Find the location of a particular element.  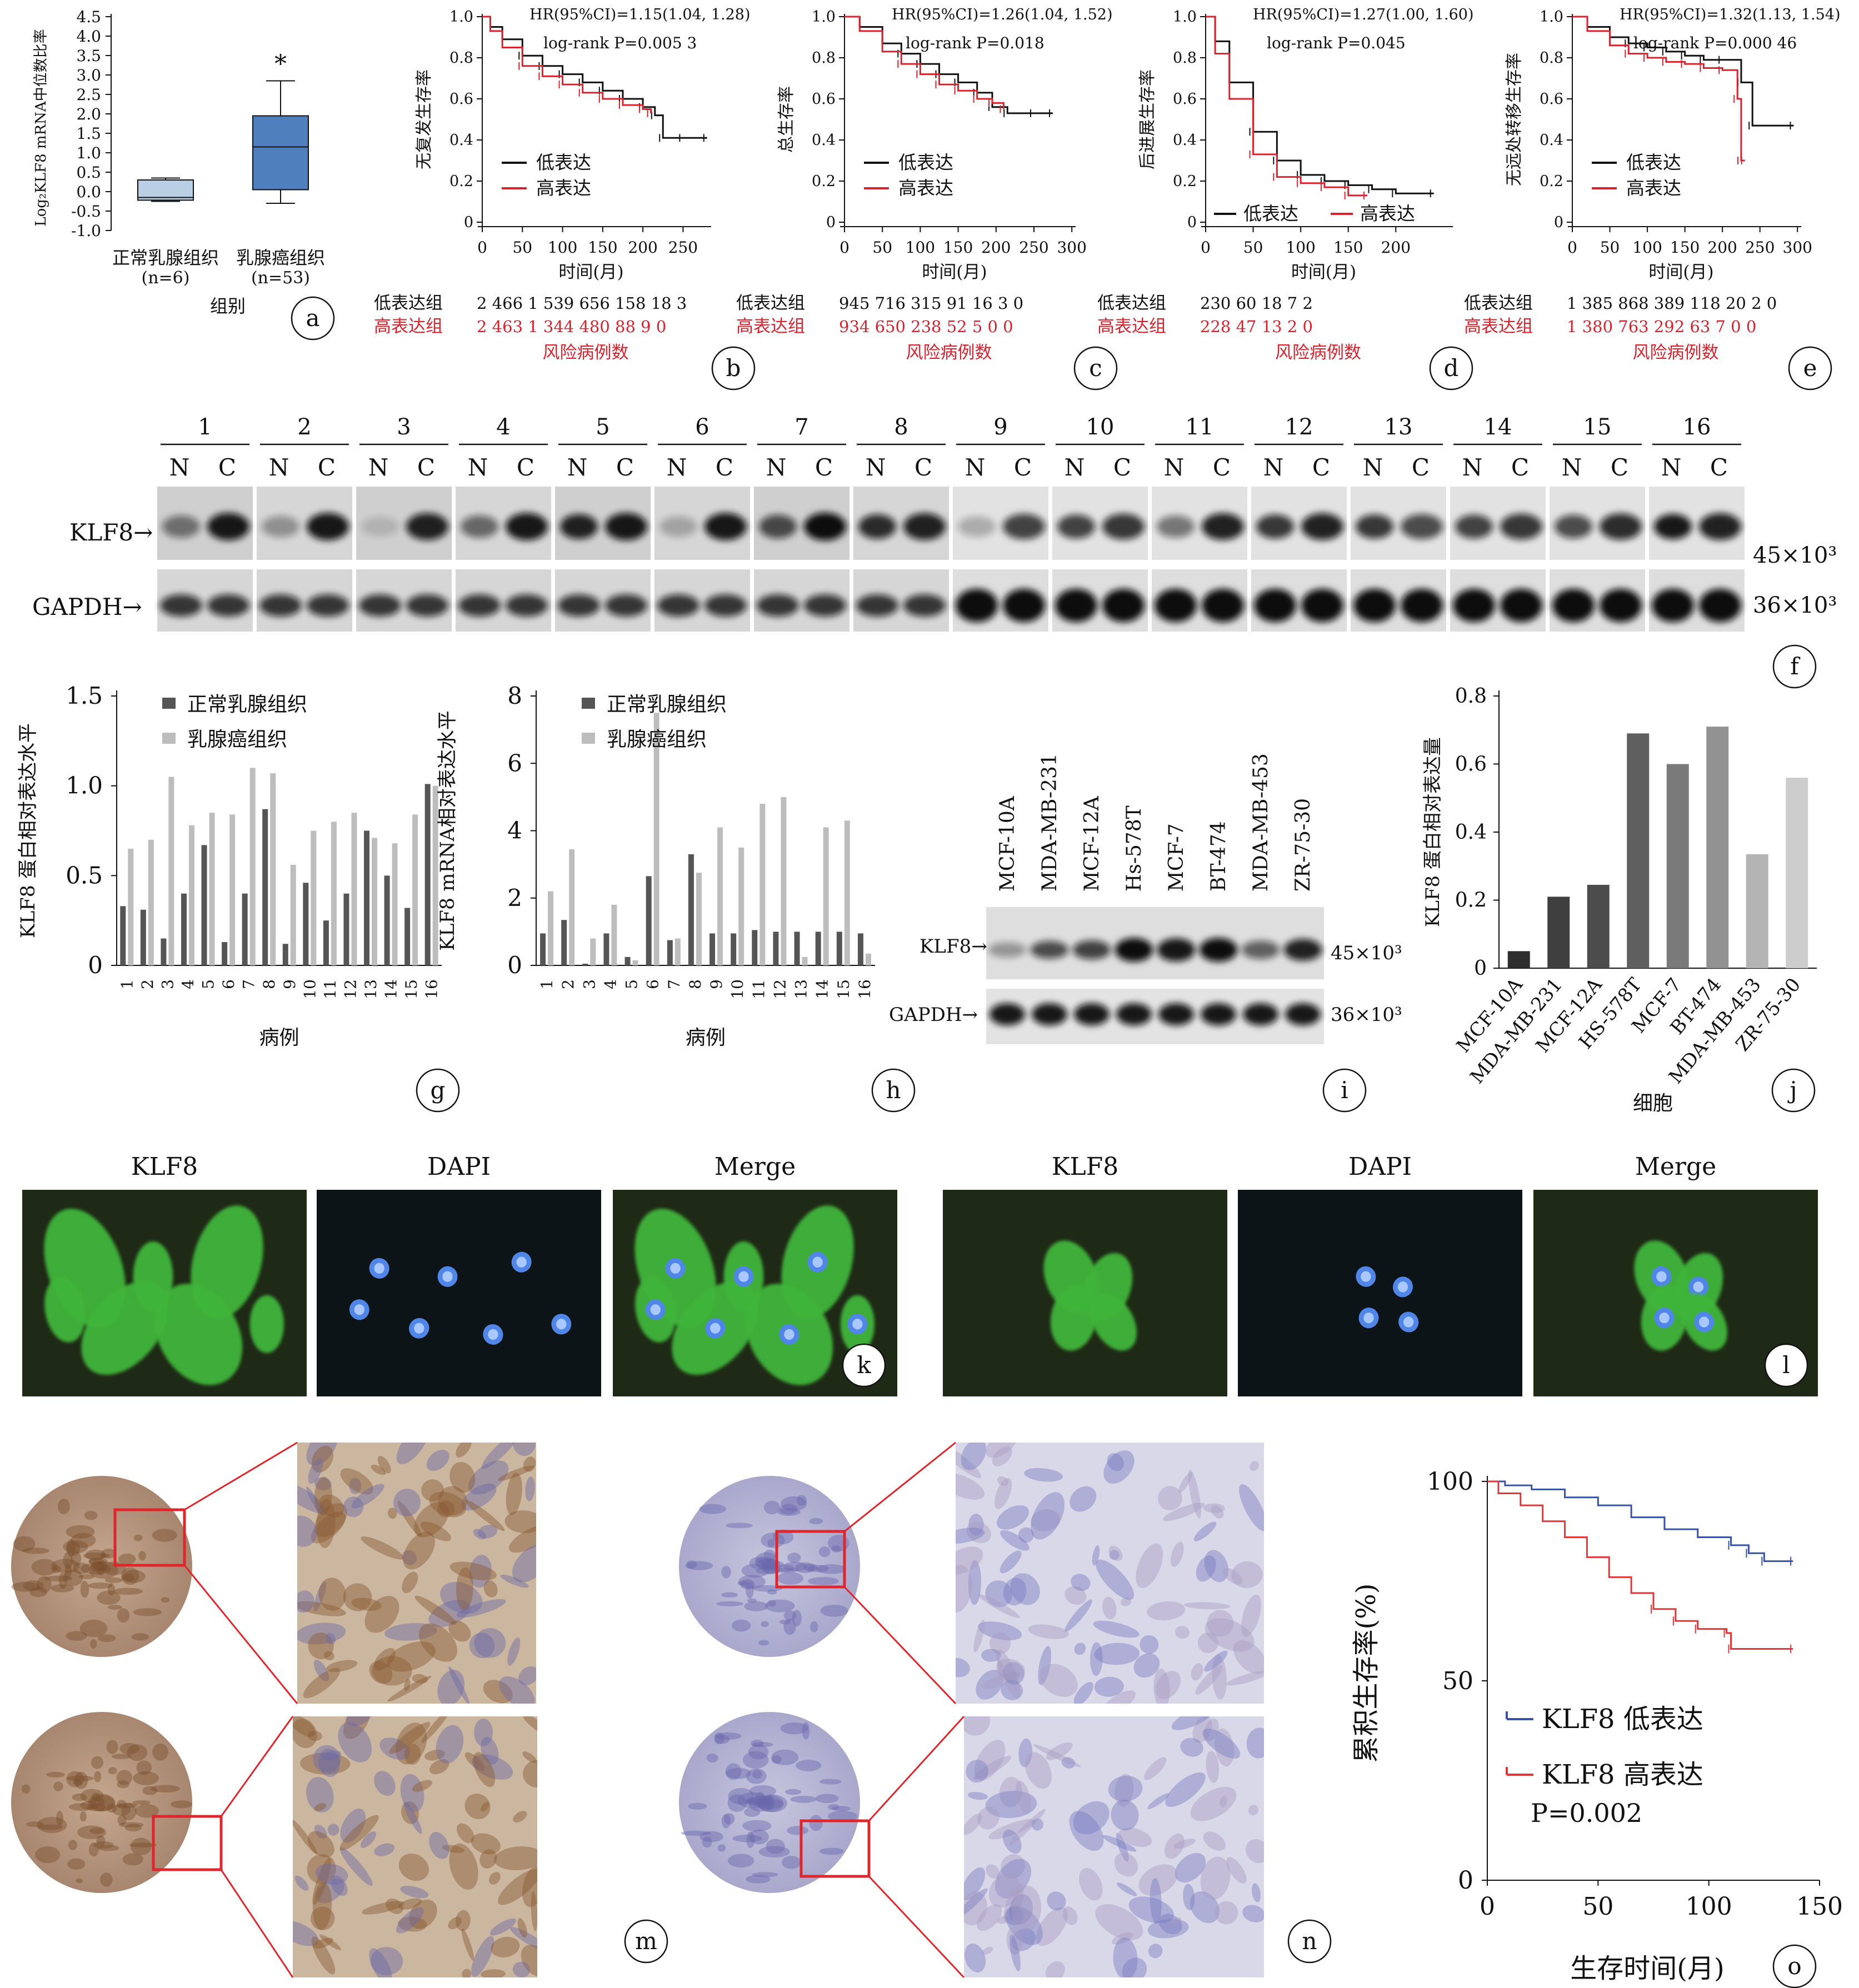

cells is located at coordinates (164, 1295).